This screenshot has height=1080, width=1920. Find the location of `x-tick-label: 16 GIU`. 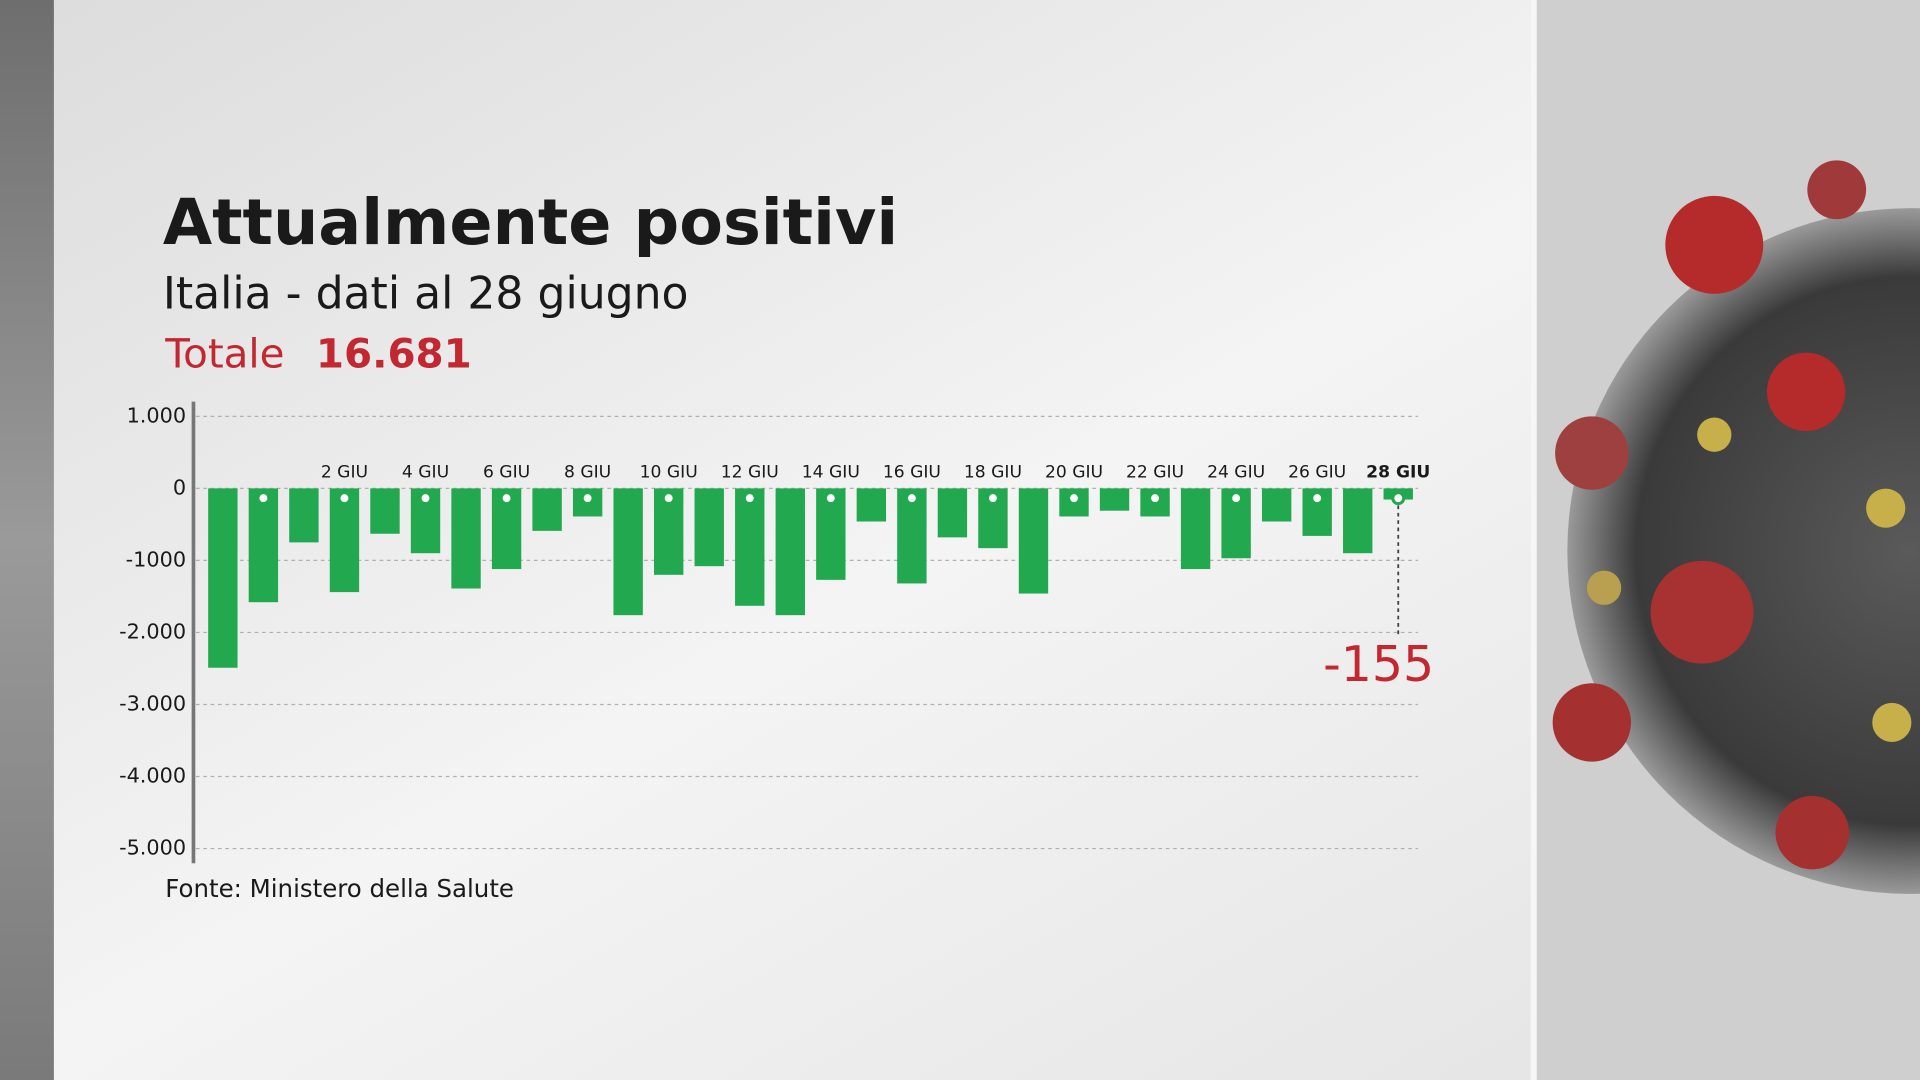

x-tick-label: 16 GIU is located at coordinates (912, 473).